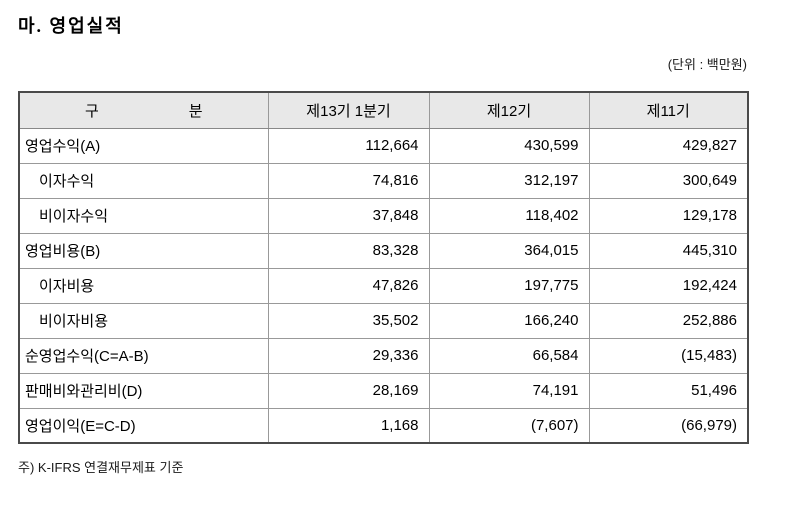 This screenshot has height=511, width=800. Describe the element at coordinates (668, 145) in the screenshot. I see `cell-value: 429,827` at that location.